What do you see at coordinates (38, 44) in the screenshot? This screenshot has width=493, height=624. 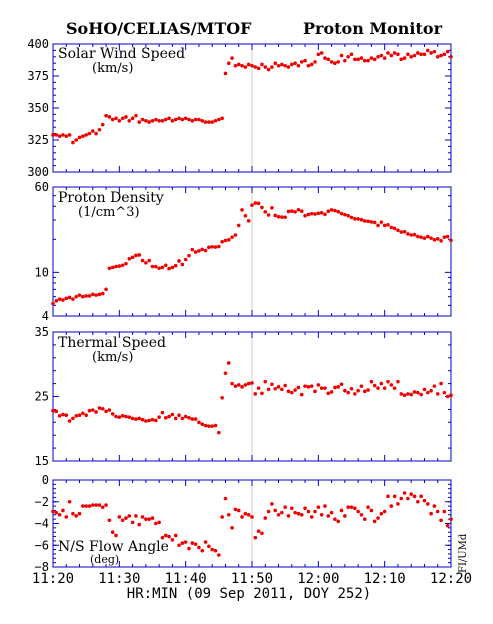 I see `y-tick-label: 400` at bounding box center [38, 44].